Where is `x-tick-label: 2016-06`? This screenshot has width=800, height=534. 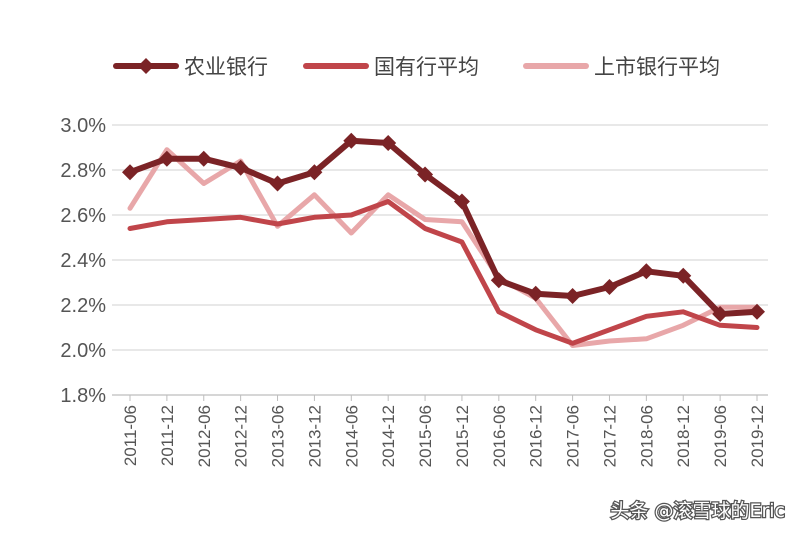 x-tick-label: 2016-06 is located at coordinates (499, 436).